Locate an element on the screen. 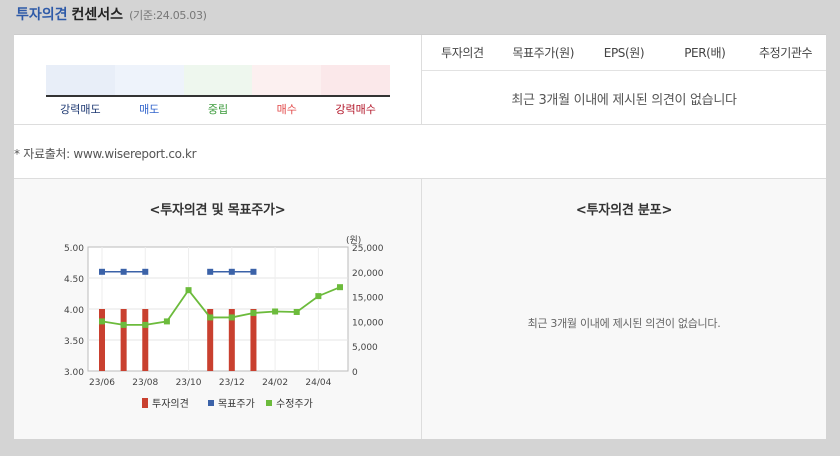 The image size is (840, 456). basis-date: (기준:24.05.03) is located at coordinates (168, 15).